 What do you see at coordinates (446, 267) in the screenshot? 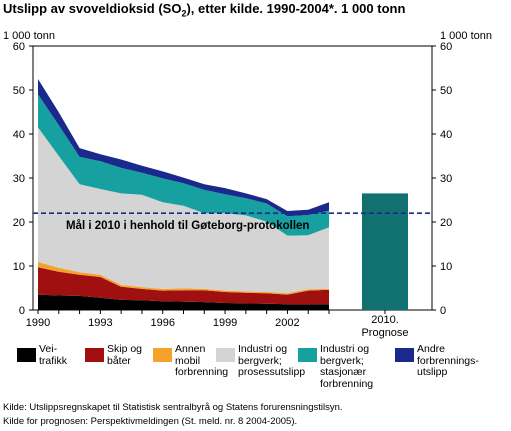
I see `y-tick-label-right: 10` at bounding box center [446, 267].